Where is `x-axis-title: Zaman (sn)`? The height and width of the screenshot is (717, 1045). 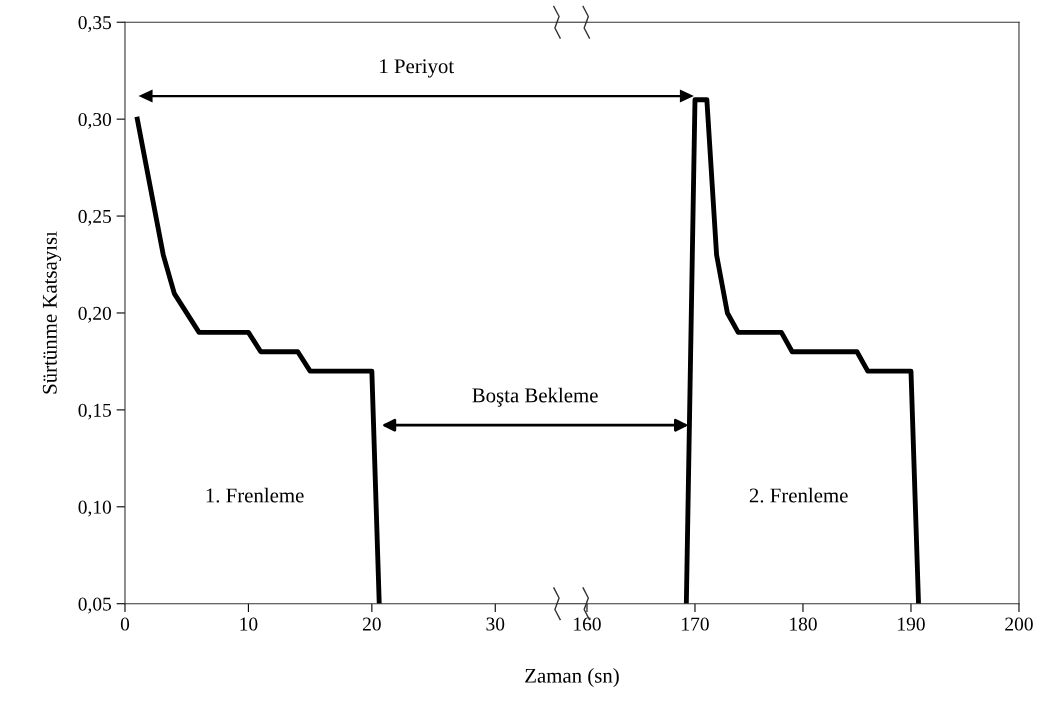
x-axis-title: Zaman (sn) is located at coordinates (572, 678).